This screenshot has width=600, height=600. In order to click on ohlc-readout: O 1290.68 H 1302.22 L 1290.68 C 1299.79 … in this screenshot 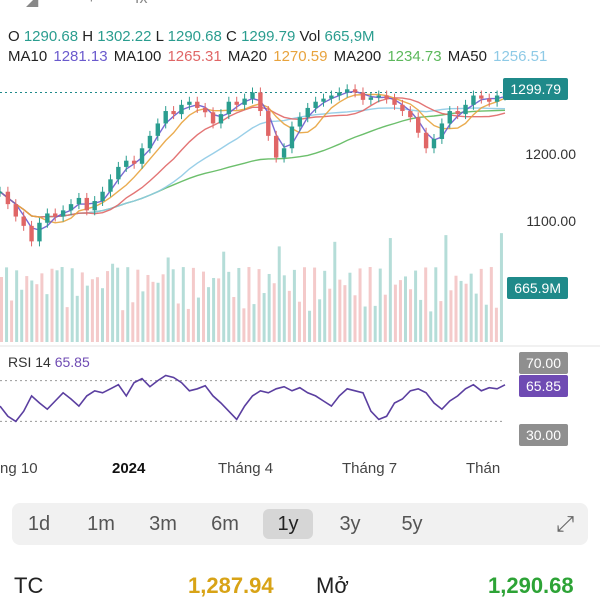, I will do `click(191, 37)`.